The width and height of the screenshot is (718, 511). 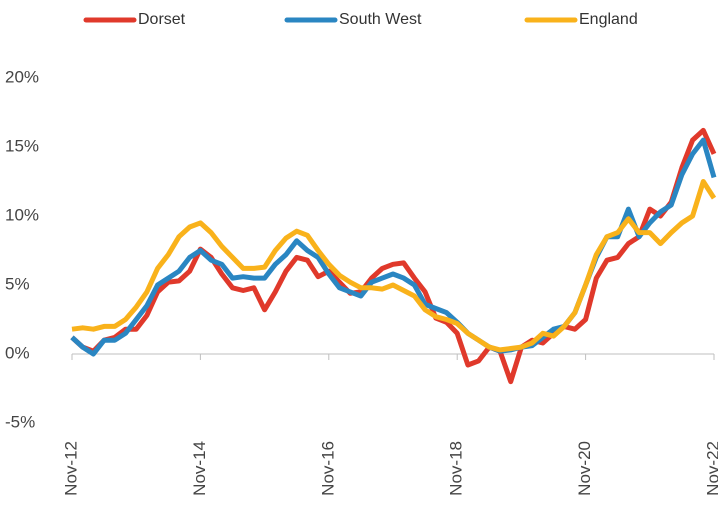 What do you see at coordinates (608, 19) in the screenshot?
I see `legend-label: England` at bounding box center [608, 19].